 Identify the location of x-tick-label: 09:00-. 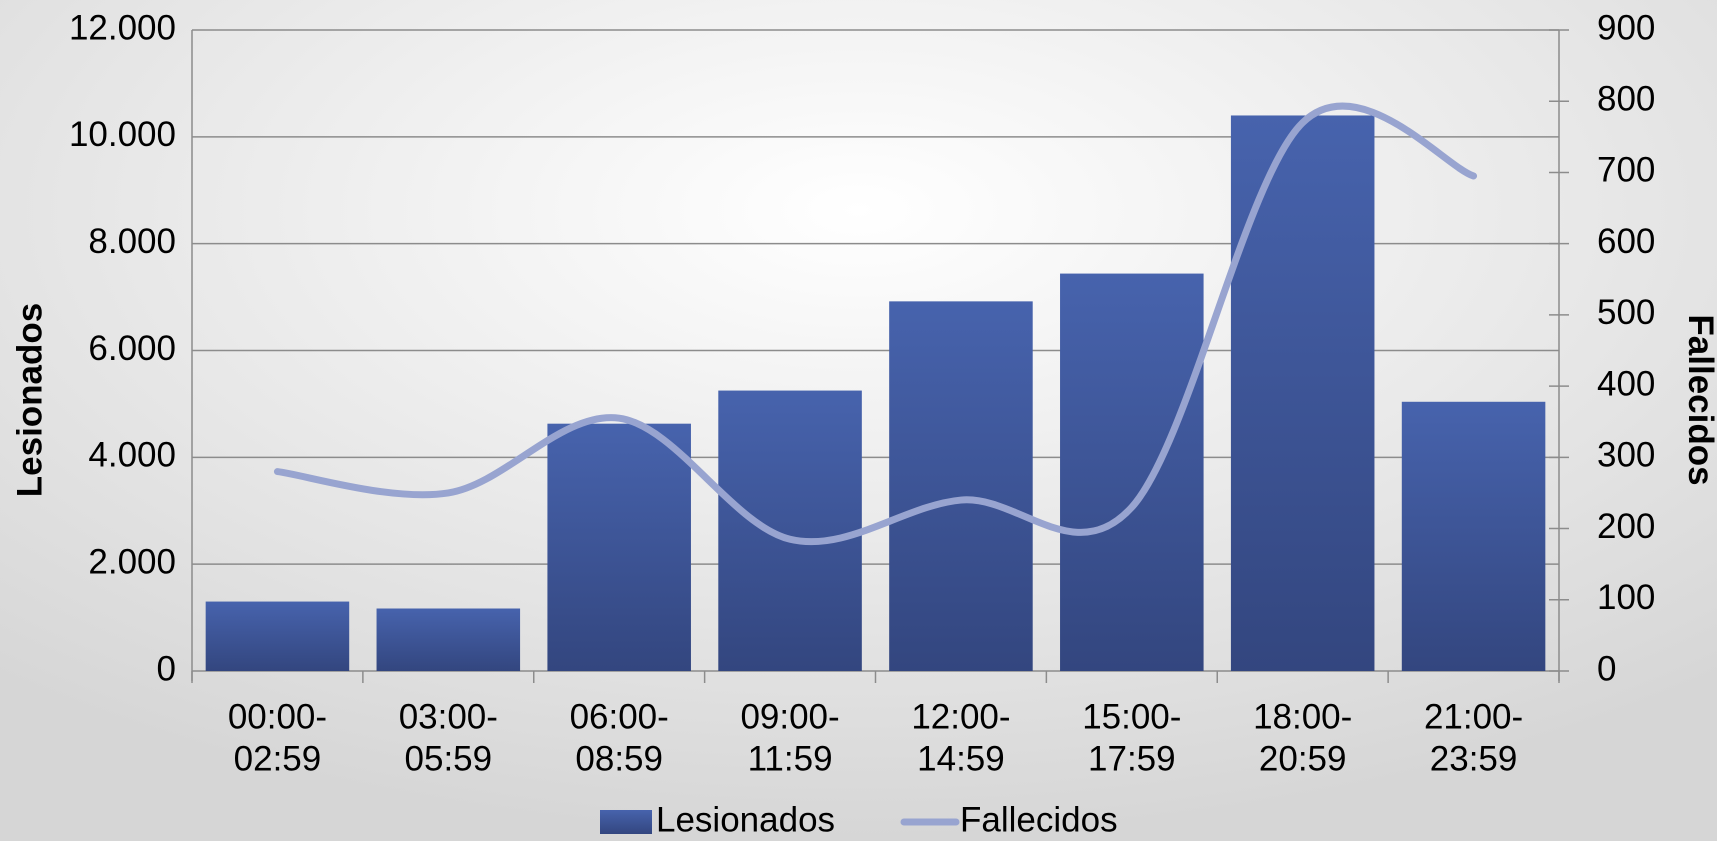
(789, 716).